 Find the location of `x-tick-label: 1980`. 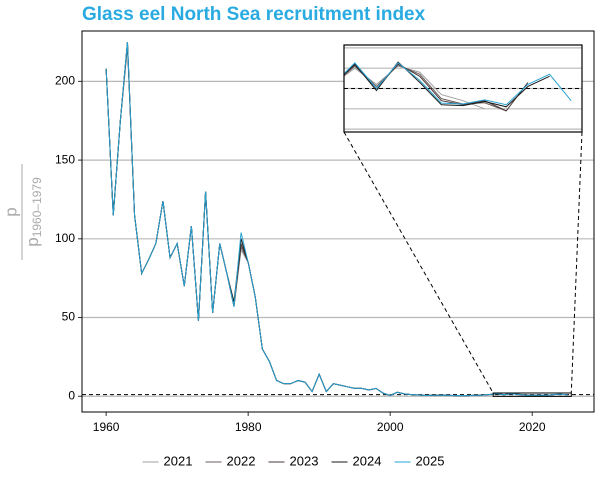

x-tick-label: 1980 is located at coordinates (248, 427).